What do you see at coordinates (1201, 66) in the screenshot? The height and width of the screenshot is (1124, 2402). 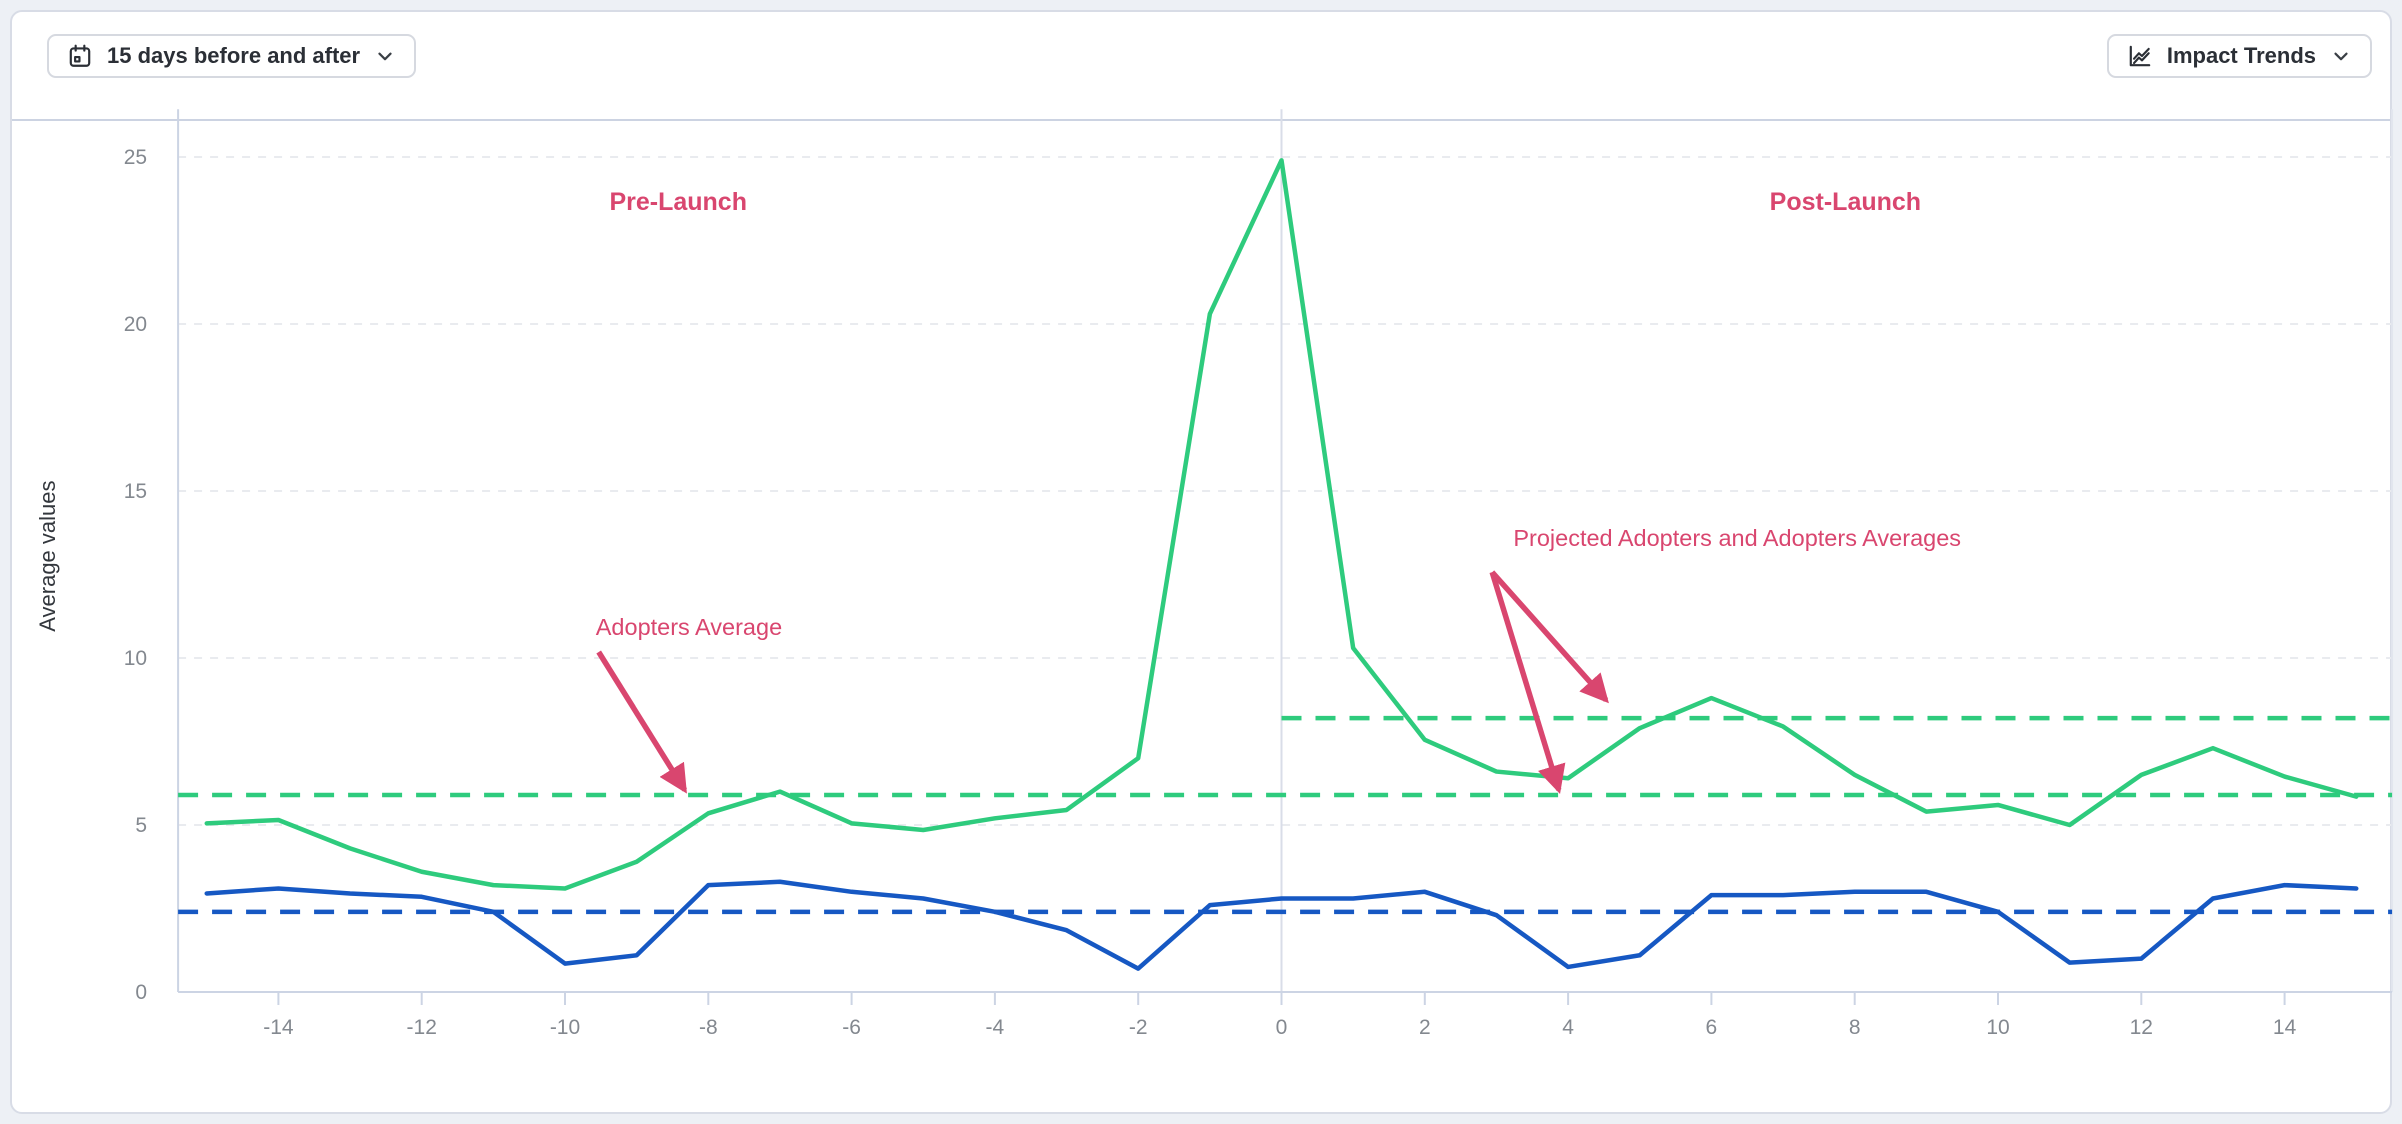 I see `chart-toolbar: 15 days before and after Impact Trends` at bounding box center [1201, 66].